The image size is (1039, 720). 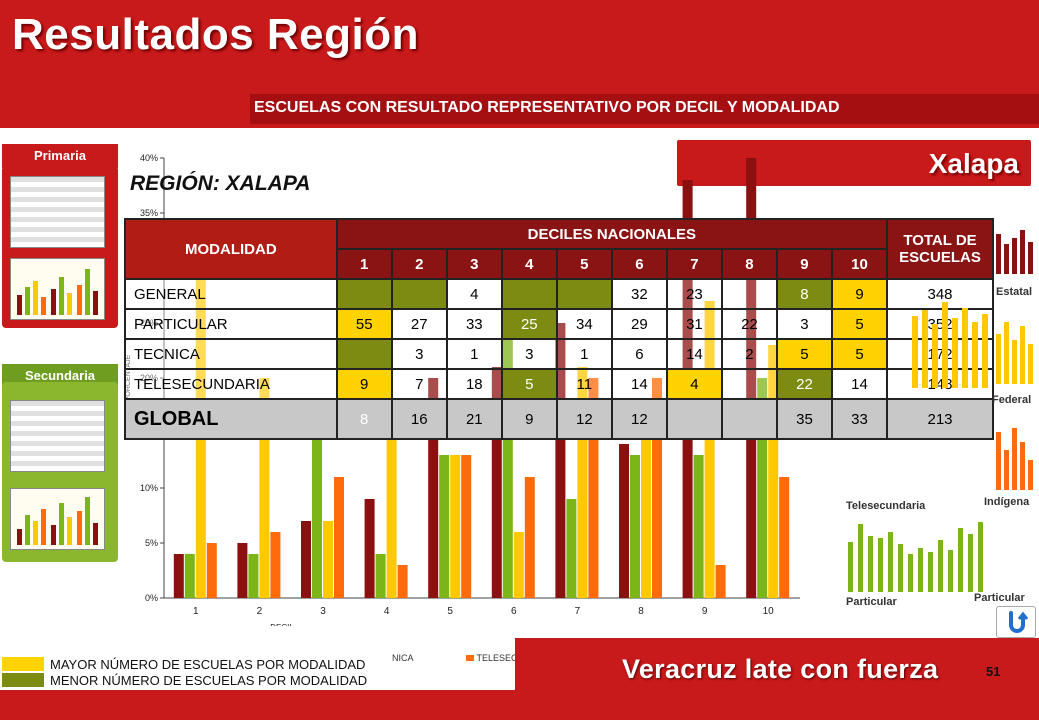 What do you see at coordinates (474, 354) in the screenshot?
I see `table-cell: 1` at bounding box center [474, 354].